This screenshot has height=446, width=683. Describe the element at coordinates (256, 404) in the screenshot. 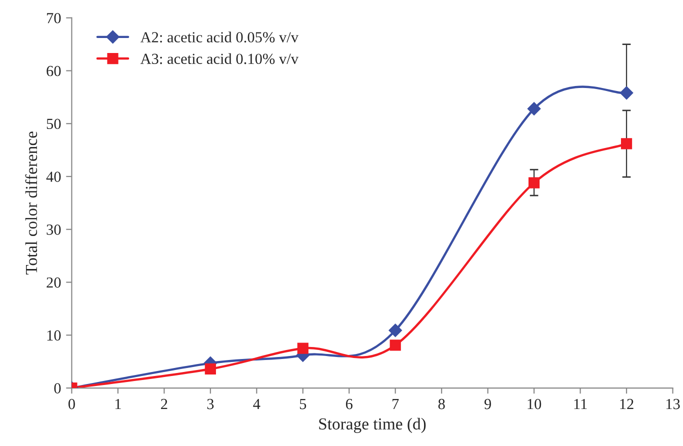

I see `x-tick-label: 4` at that location.